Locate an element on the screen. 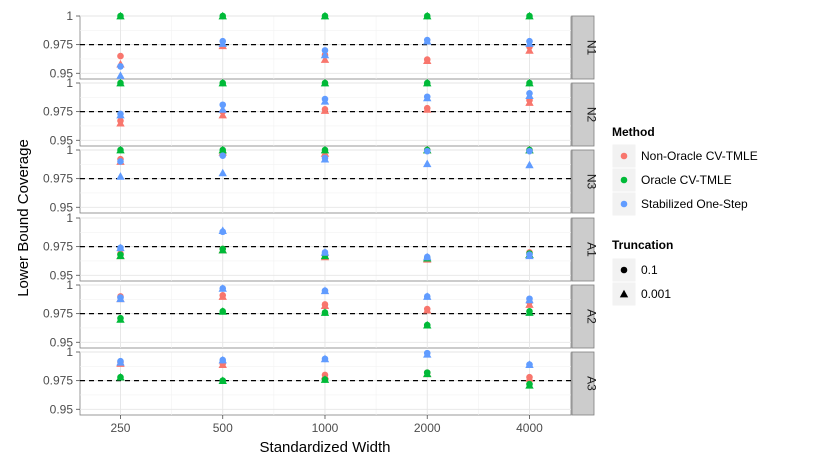 The height and width of the screenshot is (467, 830). legend-label: 0.1 is located at coordinates (649, 270).